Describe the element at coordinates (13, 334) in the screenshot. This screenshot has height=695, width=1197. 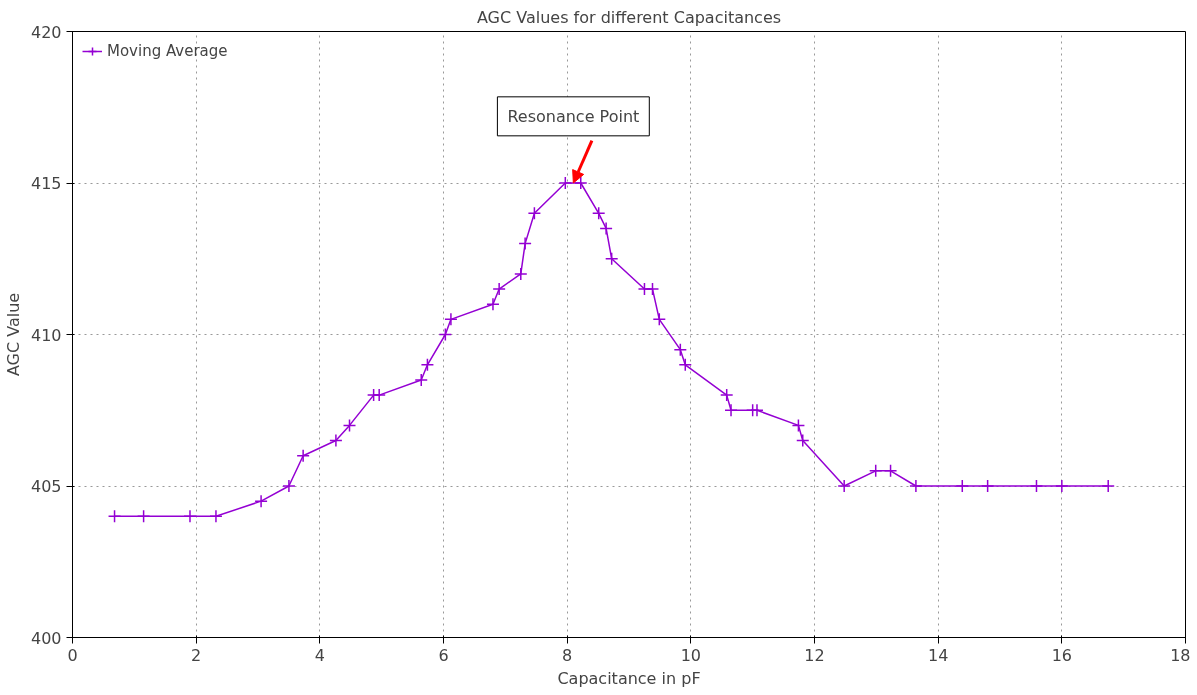
I see `y-axis-title: AGC Value` at that location.